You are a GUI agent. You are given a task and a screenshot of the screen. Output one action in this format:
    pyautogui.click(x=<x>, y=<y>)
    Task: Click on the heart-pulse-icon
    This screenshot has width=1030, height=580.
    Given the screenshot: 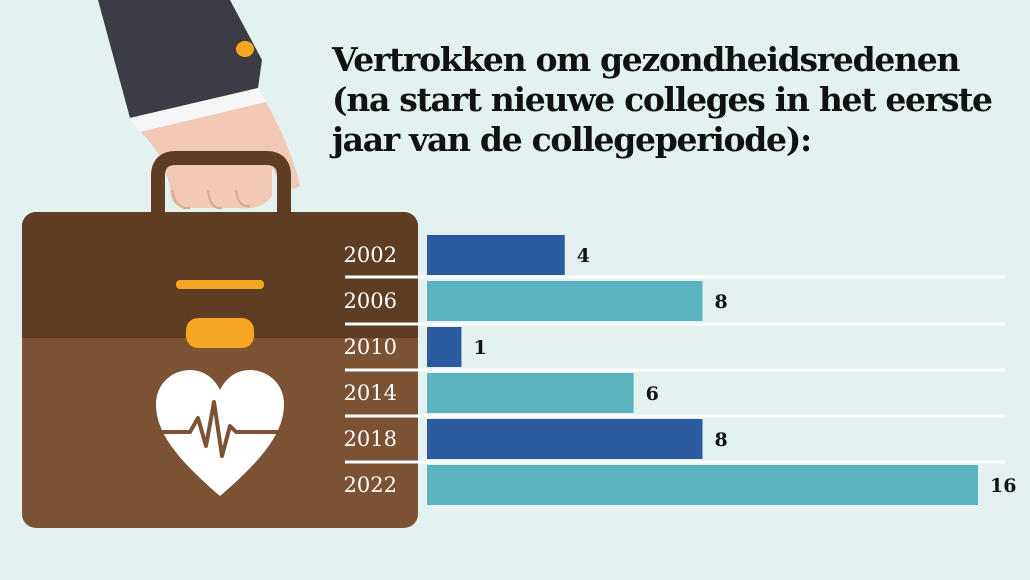 What is the action you would take?
    pyautogui.click(x=220, y=433)
    